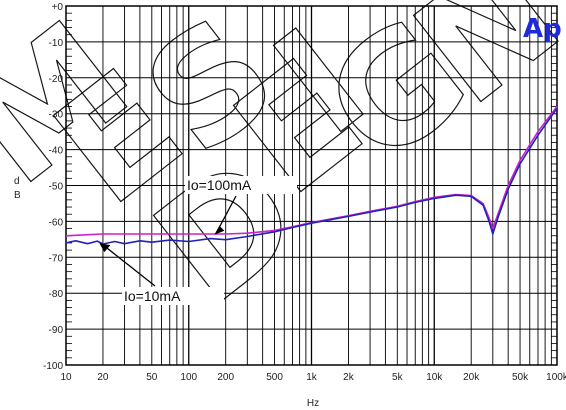 Image resolution: width=566 pixels, height=410 pixels. I want to click on y-tick-label: -70, so click(56, 258).